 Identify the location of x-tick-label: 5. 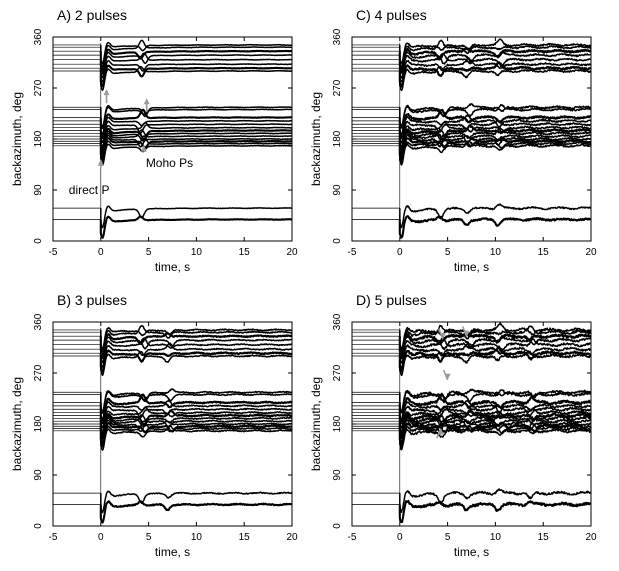
(448, 537).